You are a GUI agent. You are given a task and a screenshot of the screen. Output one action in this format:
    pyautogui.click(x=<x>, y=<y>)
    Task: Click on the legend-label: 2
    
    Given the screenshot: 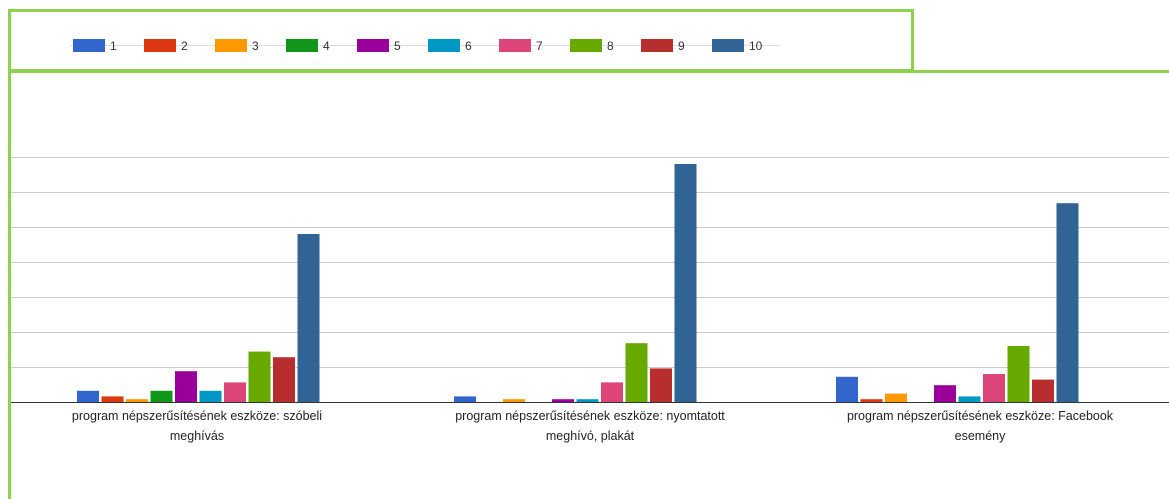 What is the action you would take?
    pyautogui.click(x=184, y=46)
    